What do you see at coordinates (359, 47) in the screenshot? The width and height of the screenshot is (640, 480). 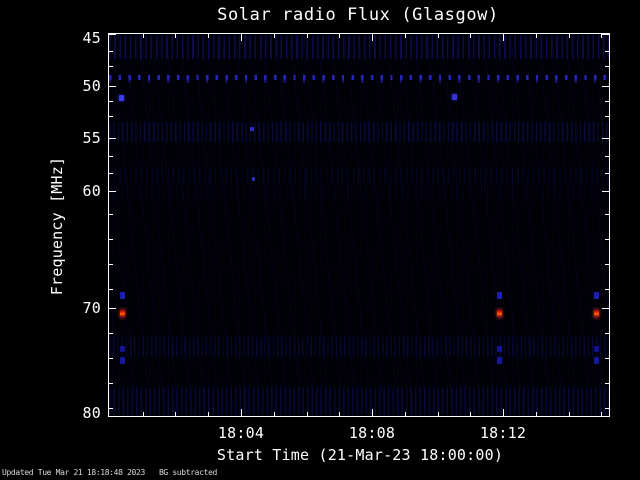 I see `noise-band-top-mottle` at bounding box center [359, 47].